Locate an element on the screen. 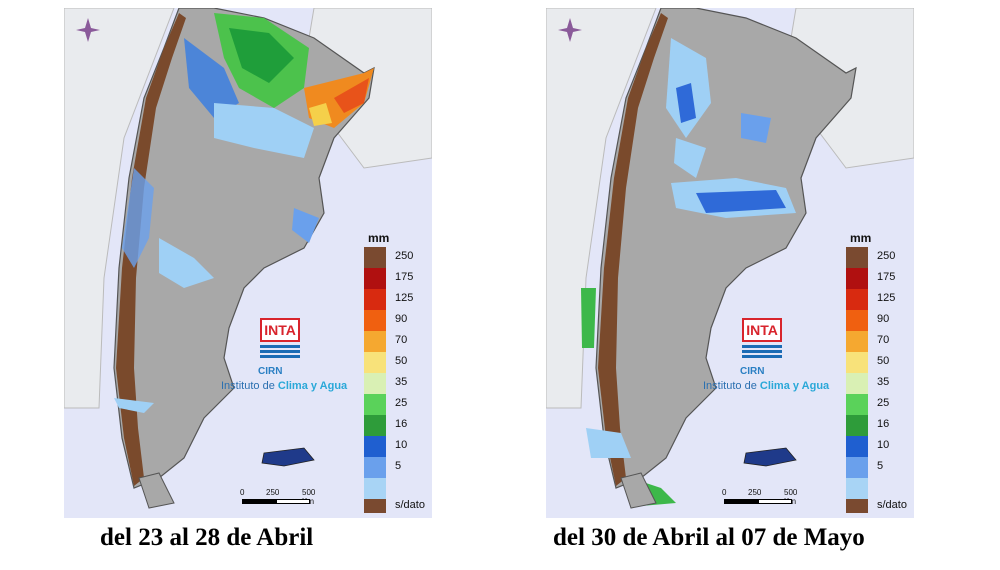 The width and height of the screenshot is (1000, 570). caption-left: del 23 al 28 de Abril is located at coordinates (207, 537).